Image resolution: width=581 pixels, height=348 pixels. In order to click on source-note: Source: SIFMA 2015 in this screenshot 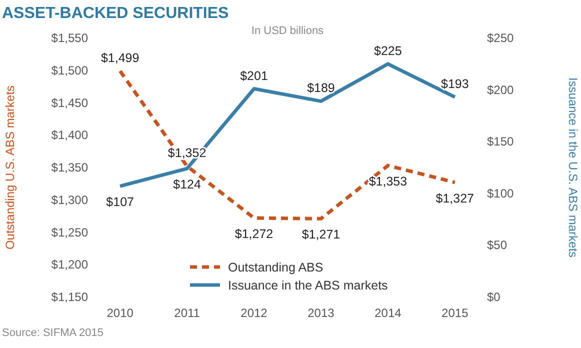, I will do `click(53, 333)`.